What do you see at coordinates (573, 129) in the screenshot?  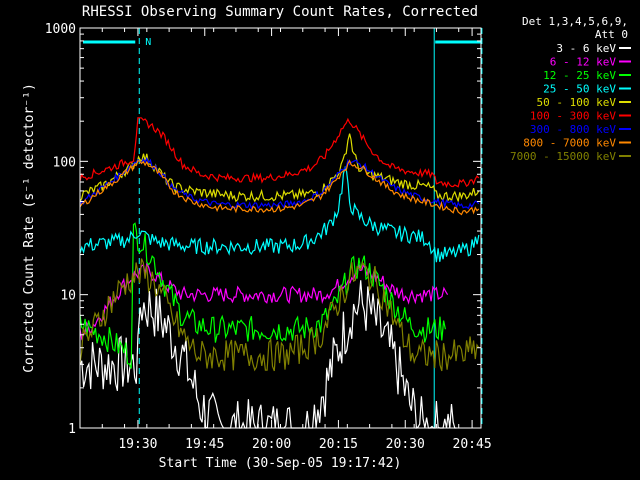 I see `legend-label: 300 - 800 keV` at bounding box center [573, 129].